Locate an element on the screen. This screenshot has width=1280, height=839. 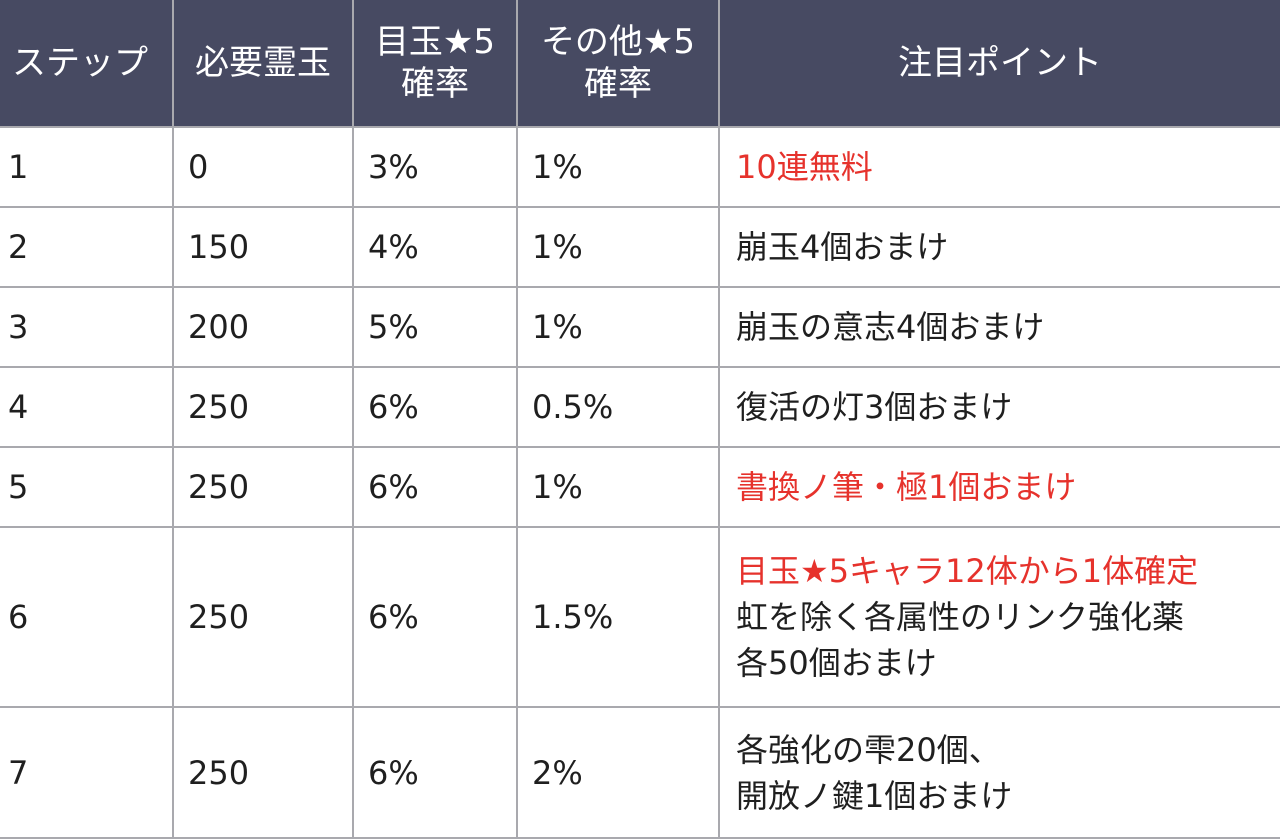
cell-featured-rate: 3% is located at coordinates (435, 167).